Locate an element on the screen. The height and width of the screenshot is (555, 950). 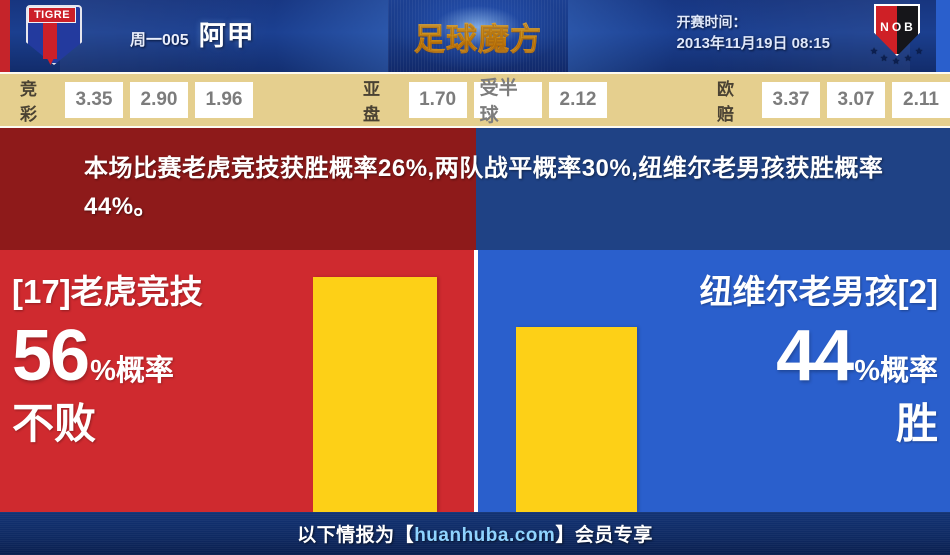
home-team-crest-icon: TIGRE is located at coordinates (52, 36).